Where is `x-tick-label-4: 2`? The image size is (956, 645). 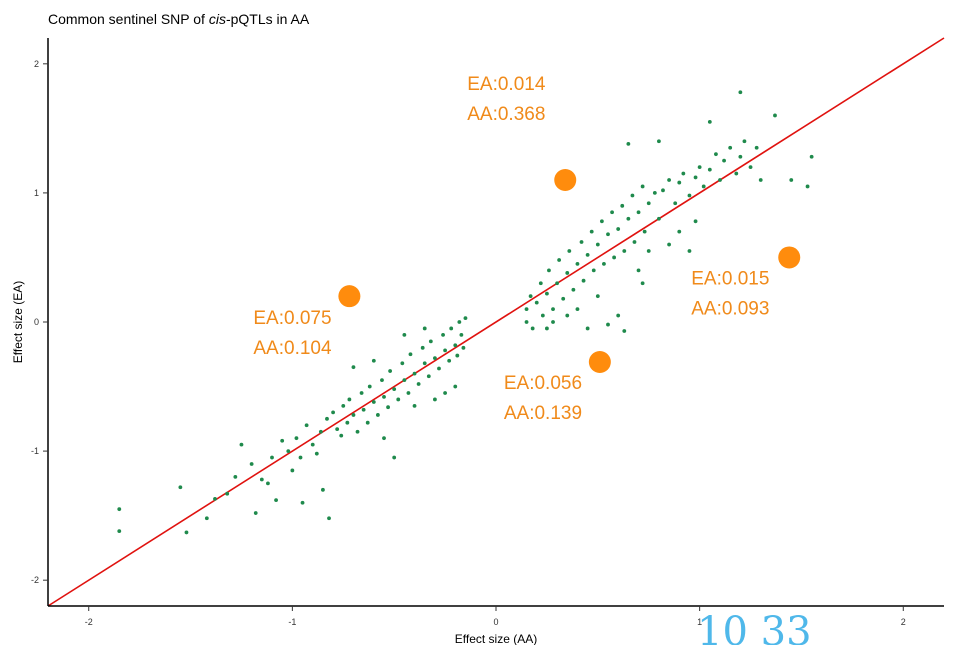 x-tick-label-4: 2 is located at coordinates (903, 622).